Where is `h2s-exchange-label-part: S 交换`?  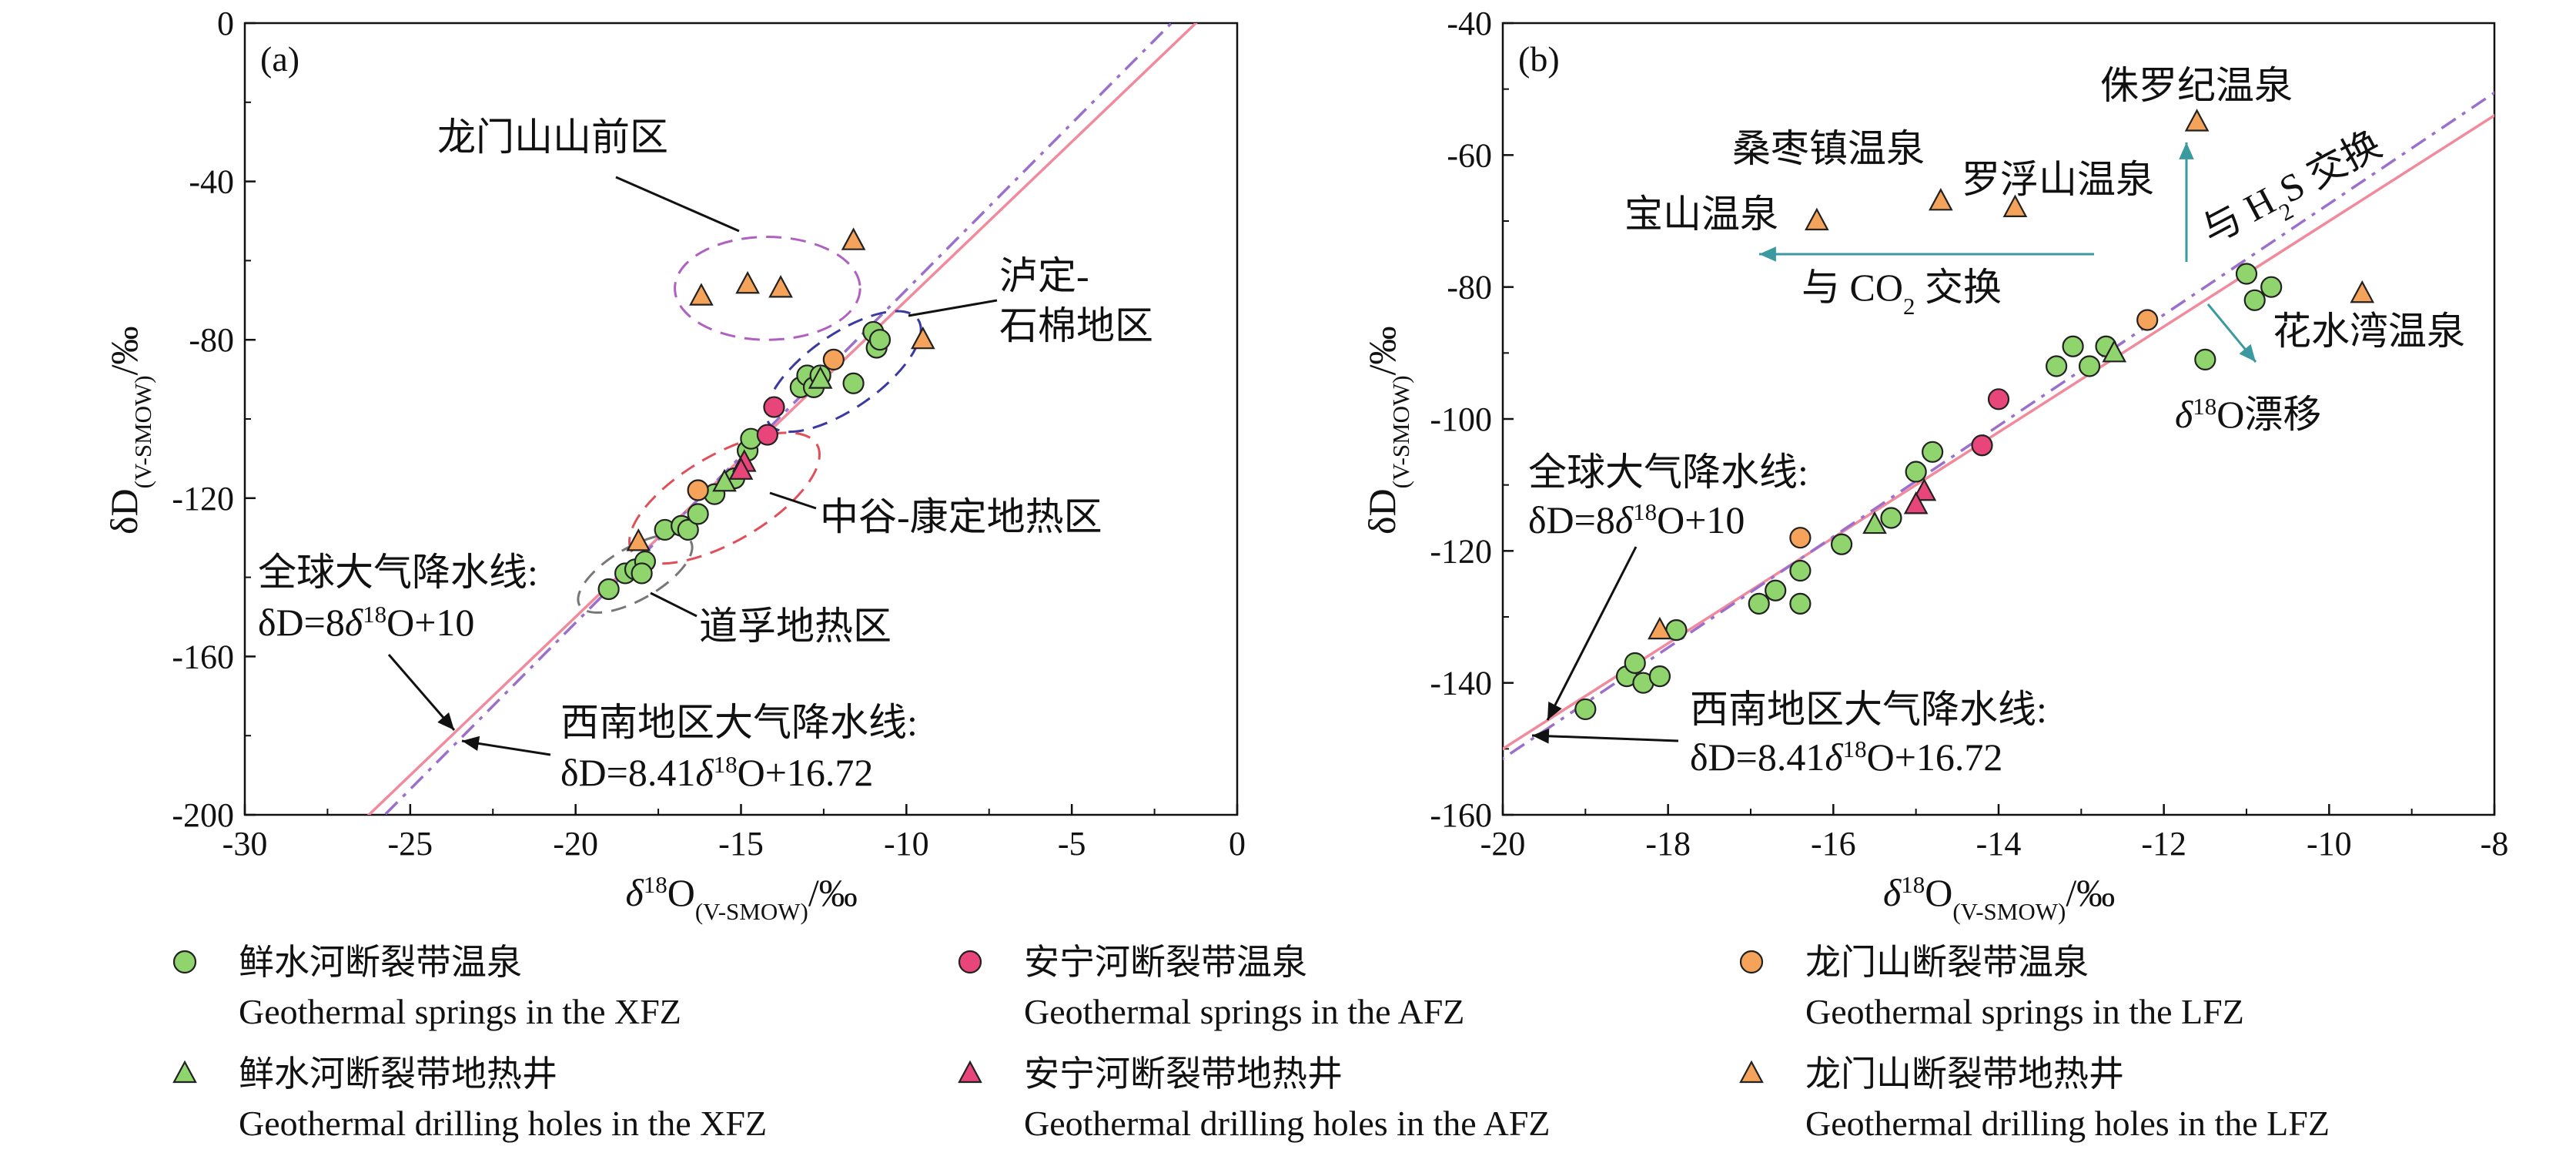 h2s-exchange-label-part: S 交换 is located at coordinates (2330, 166).